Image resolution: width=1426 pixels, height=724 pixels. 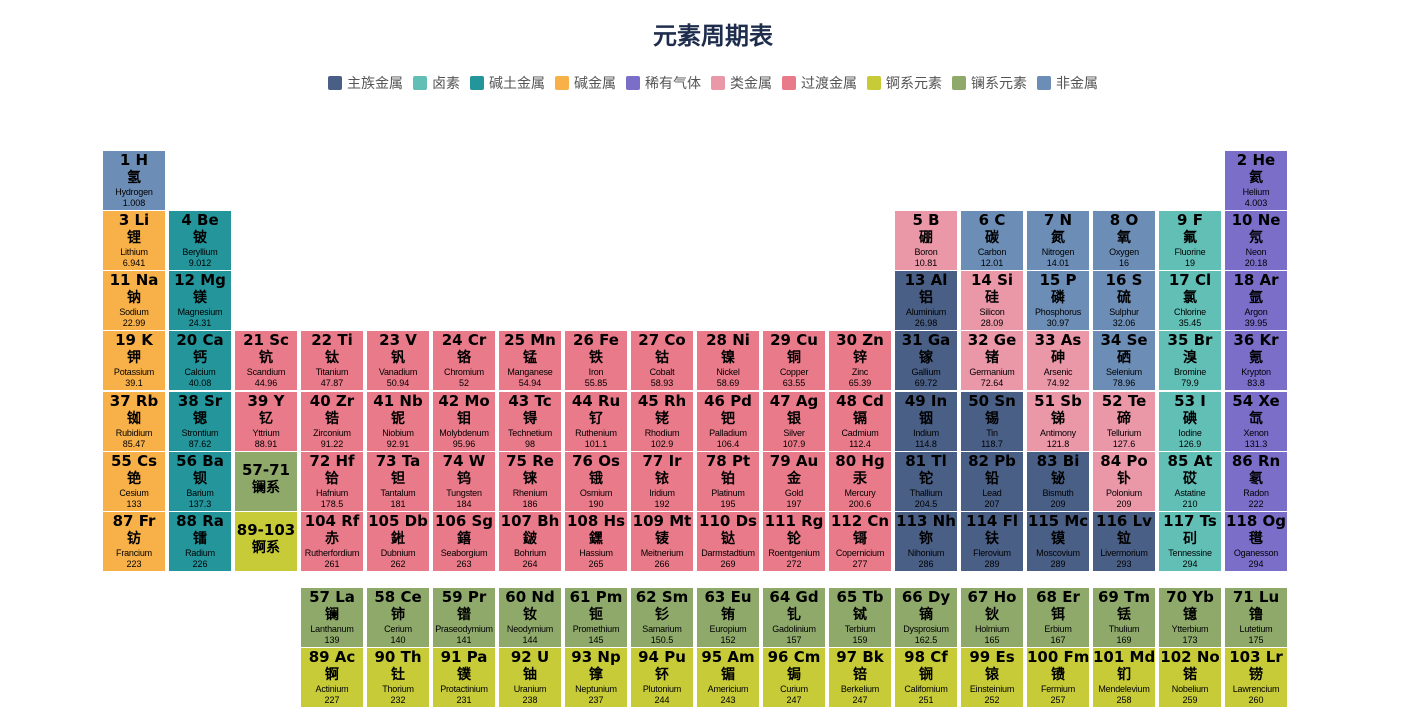 What do you see at coordinates (1190, 541) in the screenshot?
I see `element-cell-ts: 117 Ts 矵 Tennessine 294` at bounding box center [1190, 541].